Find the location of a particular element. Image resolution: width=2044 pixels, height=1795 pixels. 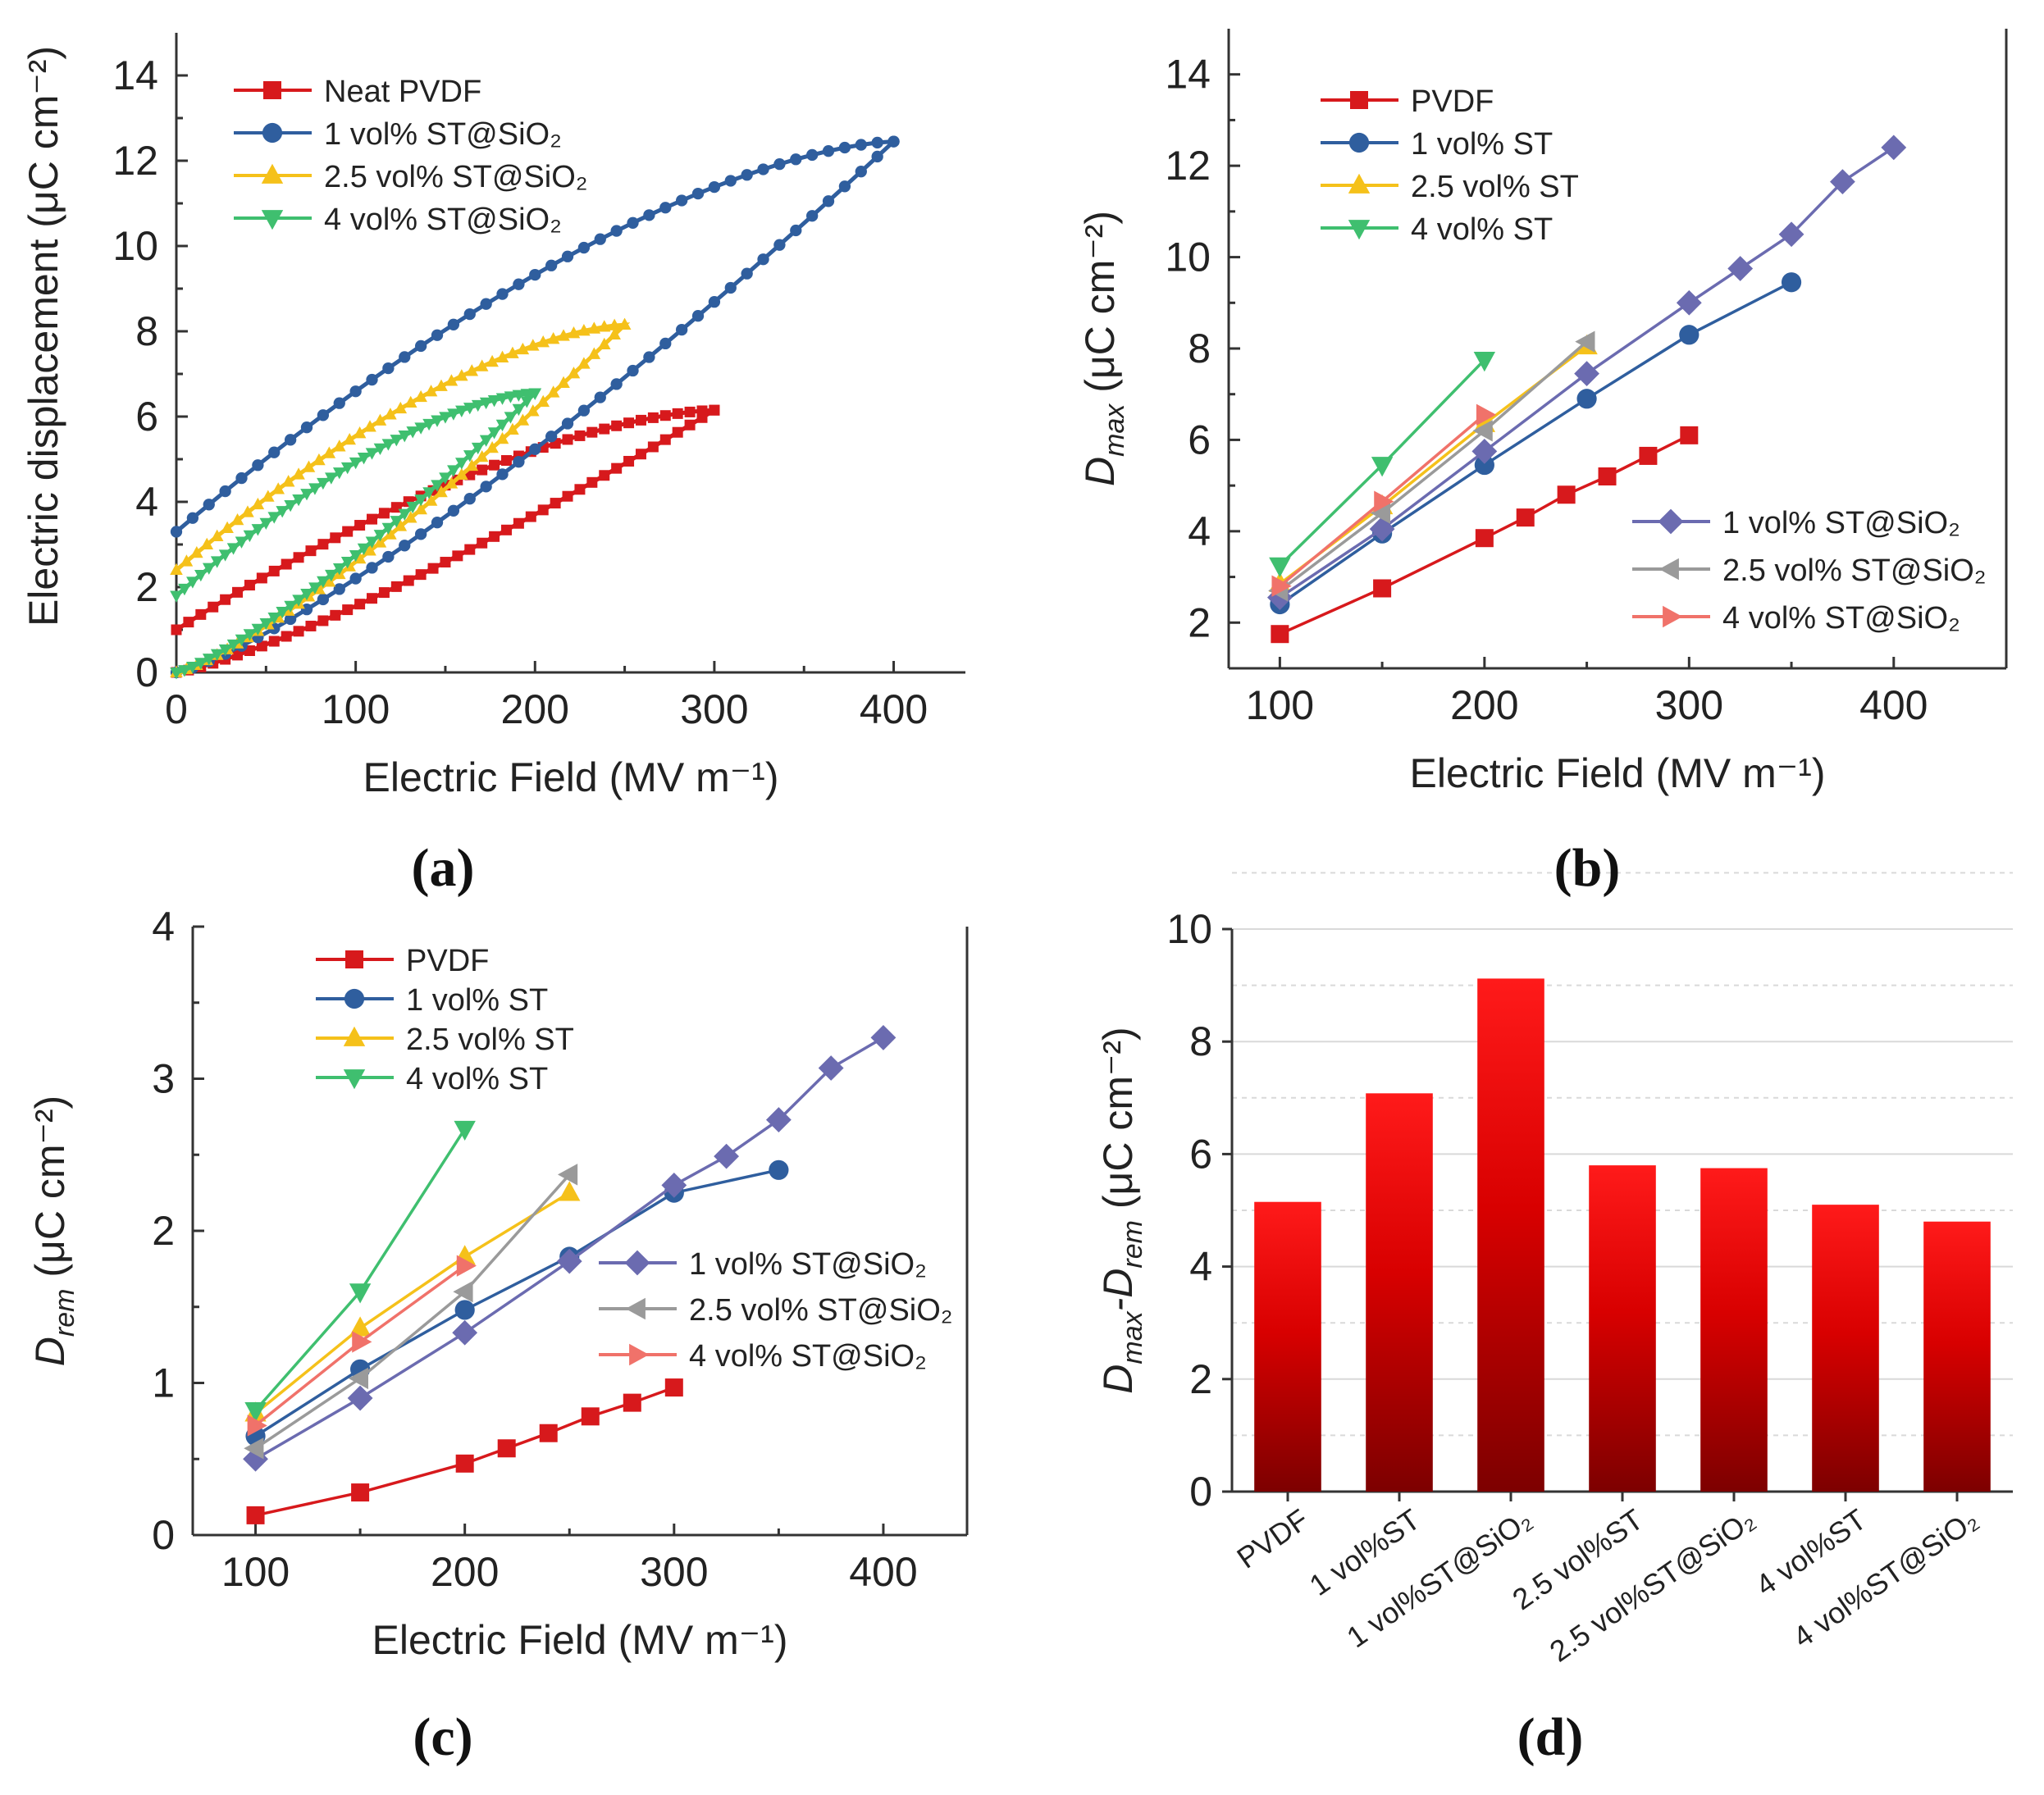

c-legend-marker-1-vol-st-sio is located at coordinates (637, 1263).